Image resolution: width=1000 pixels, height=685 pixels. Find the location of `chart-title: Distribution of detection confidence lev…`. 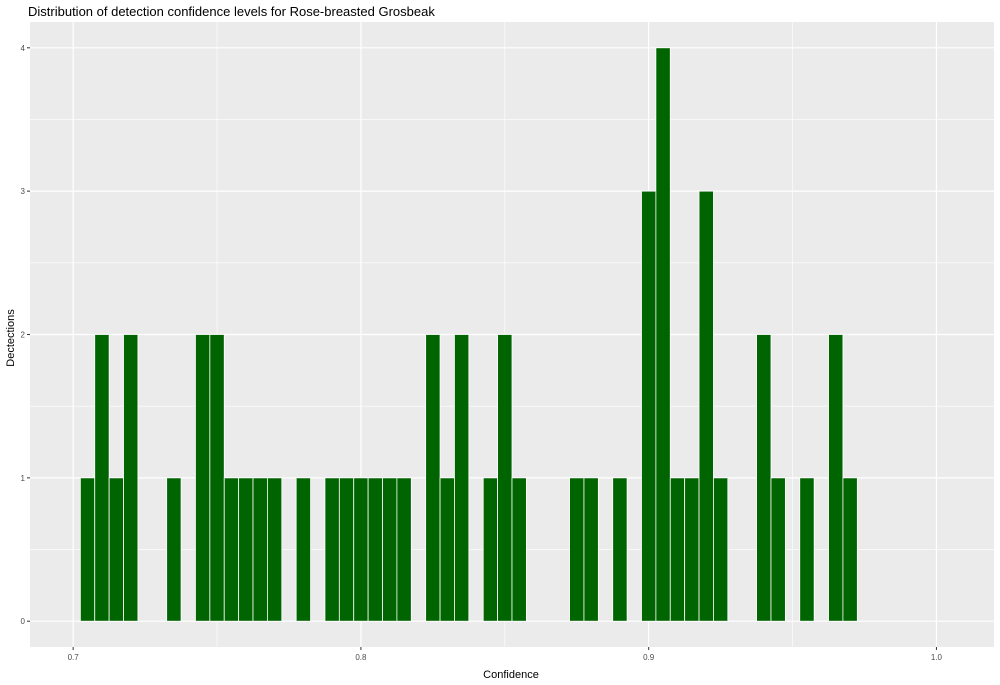

chart-title: Distribution of detection confidence lev… is located at coordinates (231, 11).